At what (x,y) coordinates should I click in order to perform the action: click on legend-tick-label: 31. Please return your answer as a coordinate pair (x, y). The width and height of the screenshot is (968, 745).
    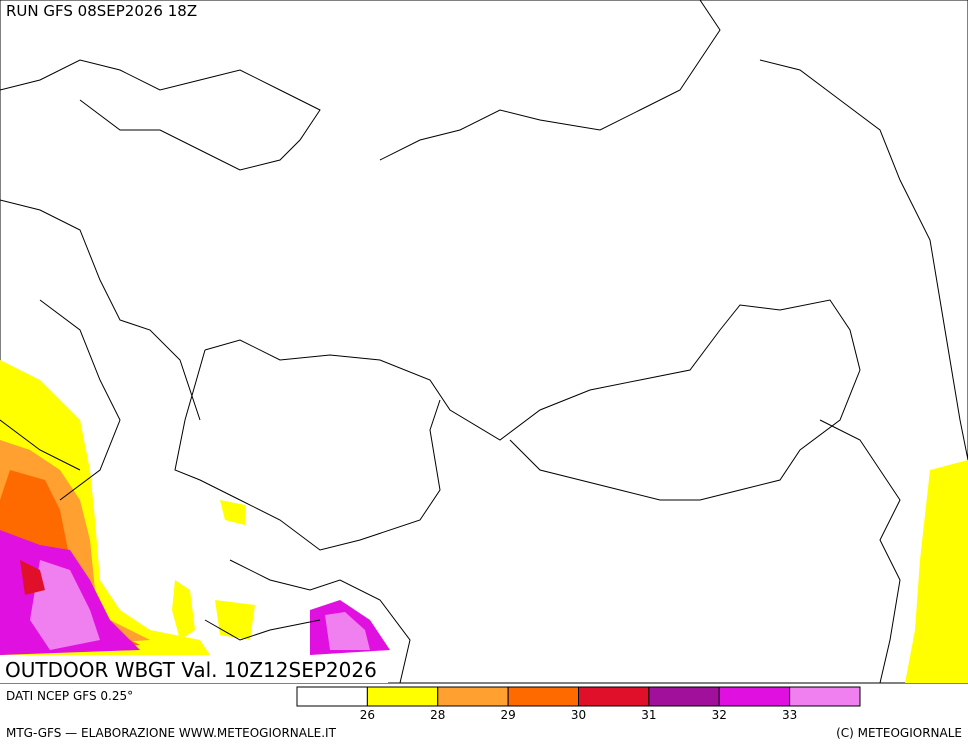
    Looking at the image, I should click on (648, 715).